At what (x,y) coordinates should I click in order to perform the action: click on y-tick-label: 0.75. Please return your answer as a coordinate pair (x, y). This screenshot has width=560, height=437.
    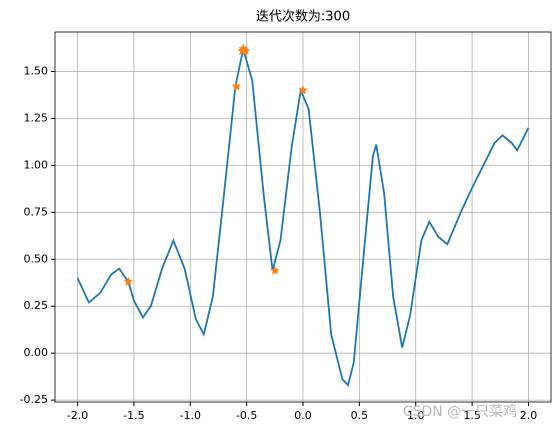
    Looking at the image, I should click on (36, 211).